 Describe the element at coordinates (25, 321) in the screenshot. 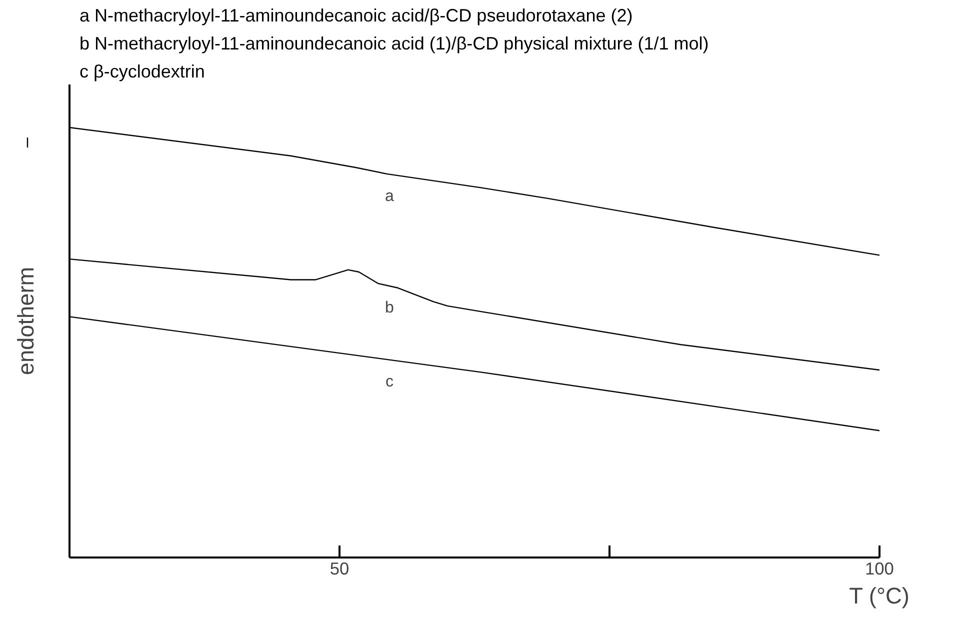

I see `y-axis-title: endotherm` at that location.